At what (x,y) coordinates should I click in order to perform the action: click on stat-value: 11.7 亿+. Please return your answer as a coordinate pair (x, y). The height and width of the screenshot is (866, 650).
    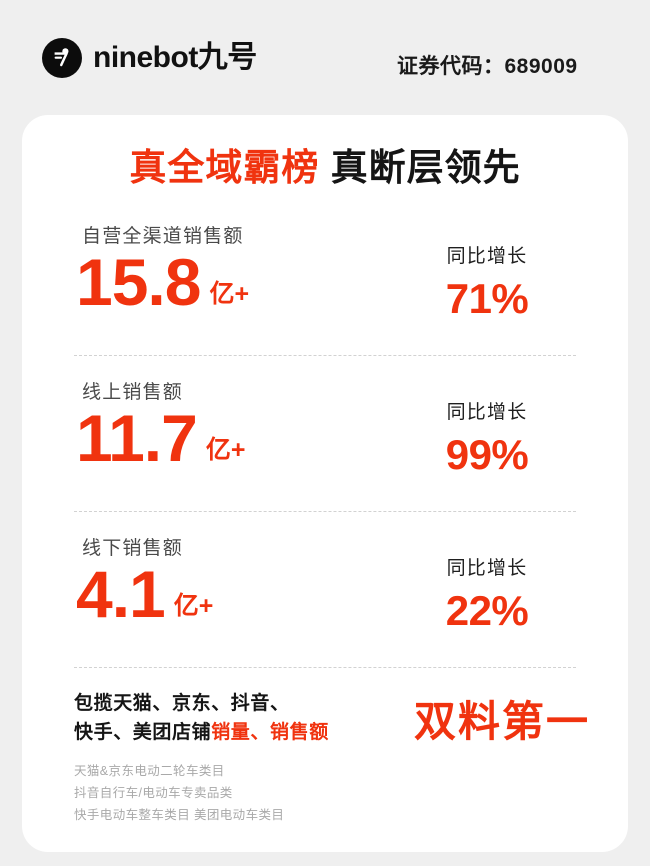
    Looking at the image, I should click on (161, 438).